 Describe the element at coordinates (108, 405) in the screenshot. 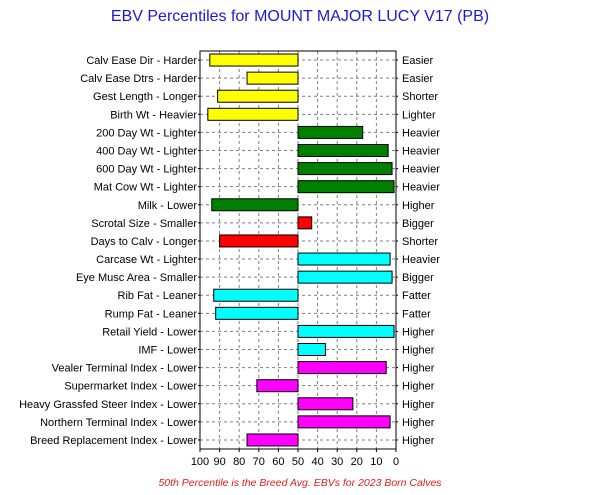

I see `left-trait-label: Heavy Grassfed Steer Index - Lower` at that location.